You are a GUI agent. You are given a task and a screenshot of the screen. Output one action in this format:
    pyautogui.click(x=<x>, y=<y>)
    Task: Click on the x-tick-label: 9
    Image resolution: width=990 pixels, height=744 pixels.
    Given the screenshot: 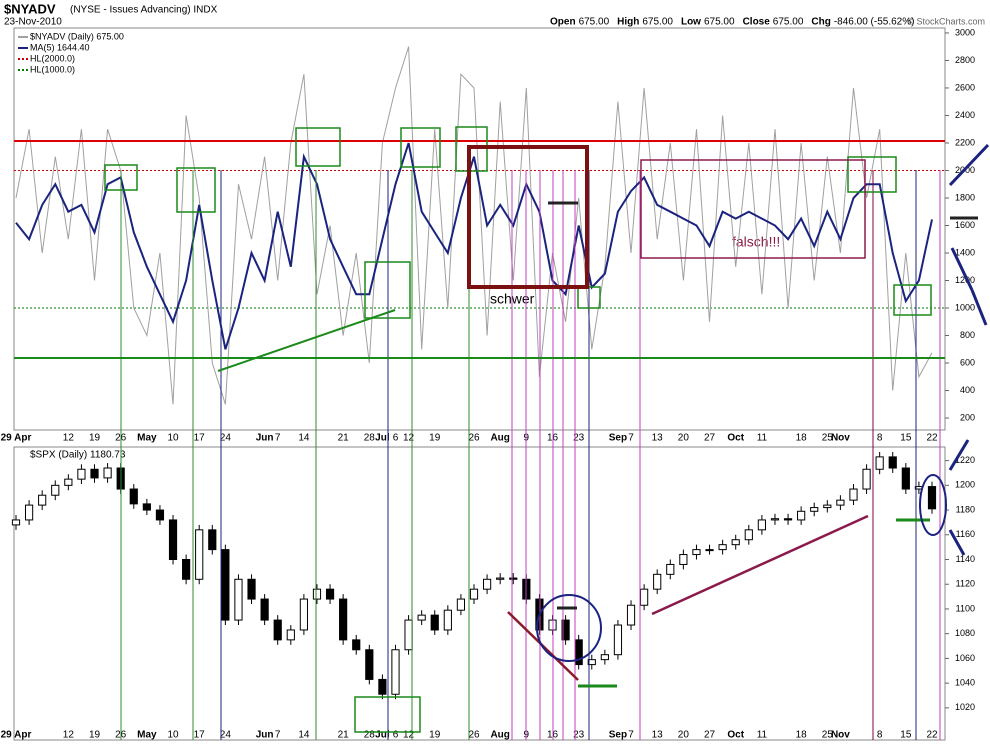 What is the action you would take?
    pyautogui.click(x=527, y=735)
    